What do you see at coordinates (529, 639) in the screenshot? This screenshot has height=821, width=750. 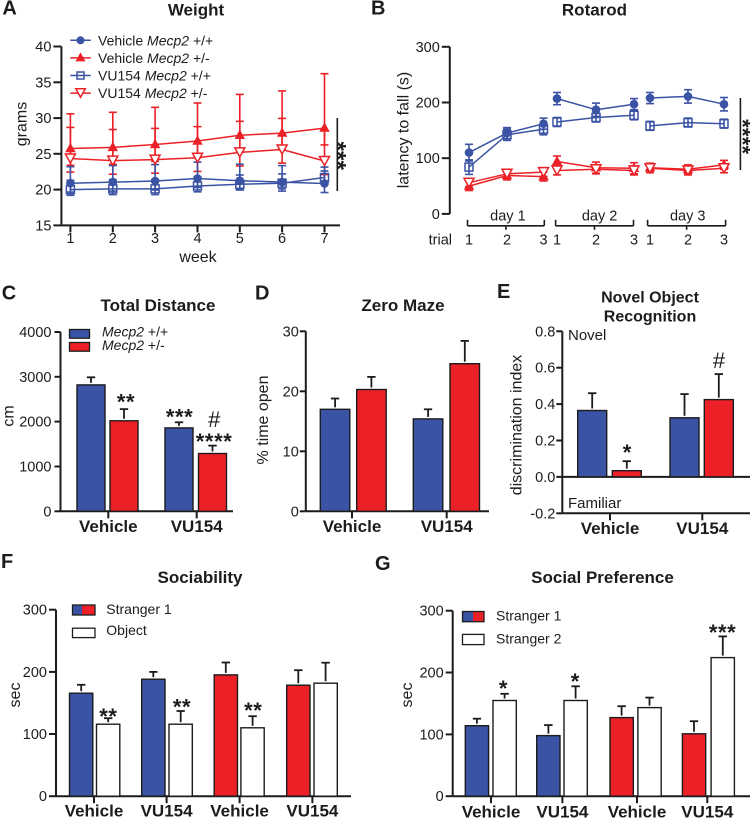 I see `svg-text: Stranger 2` at bounding box center [529, 639].